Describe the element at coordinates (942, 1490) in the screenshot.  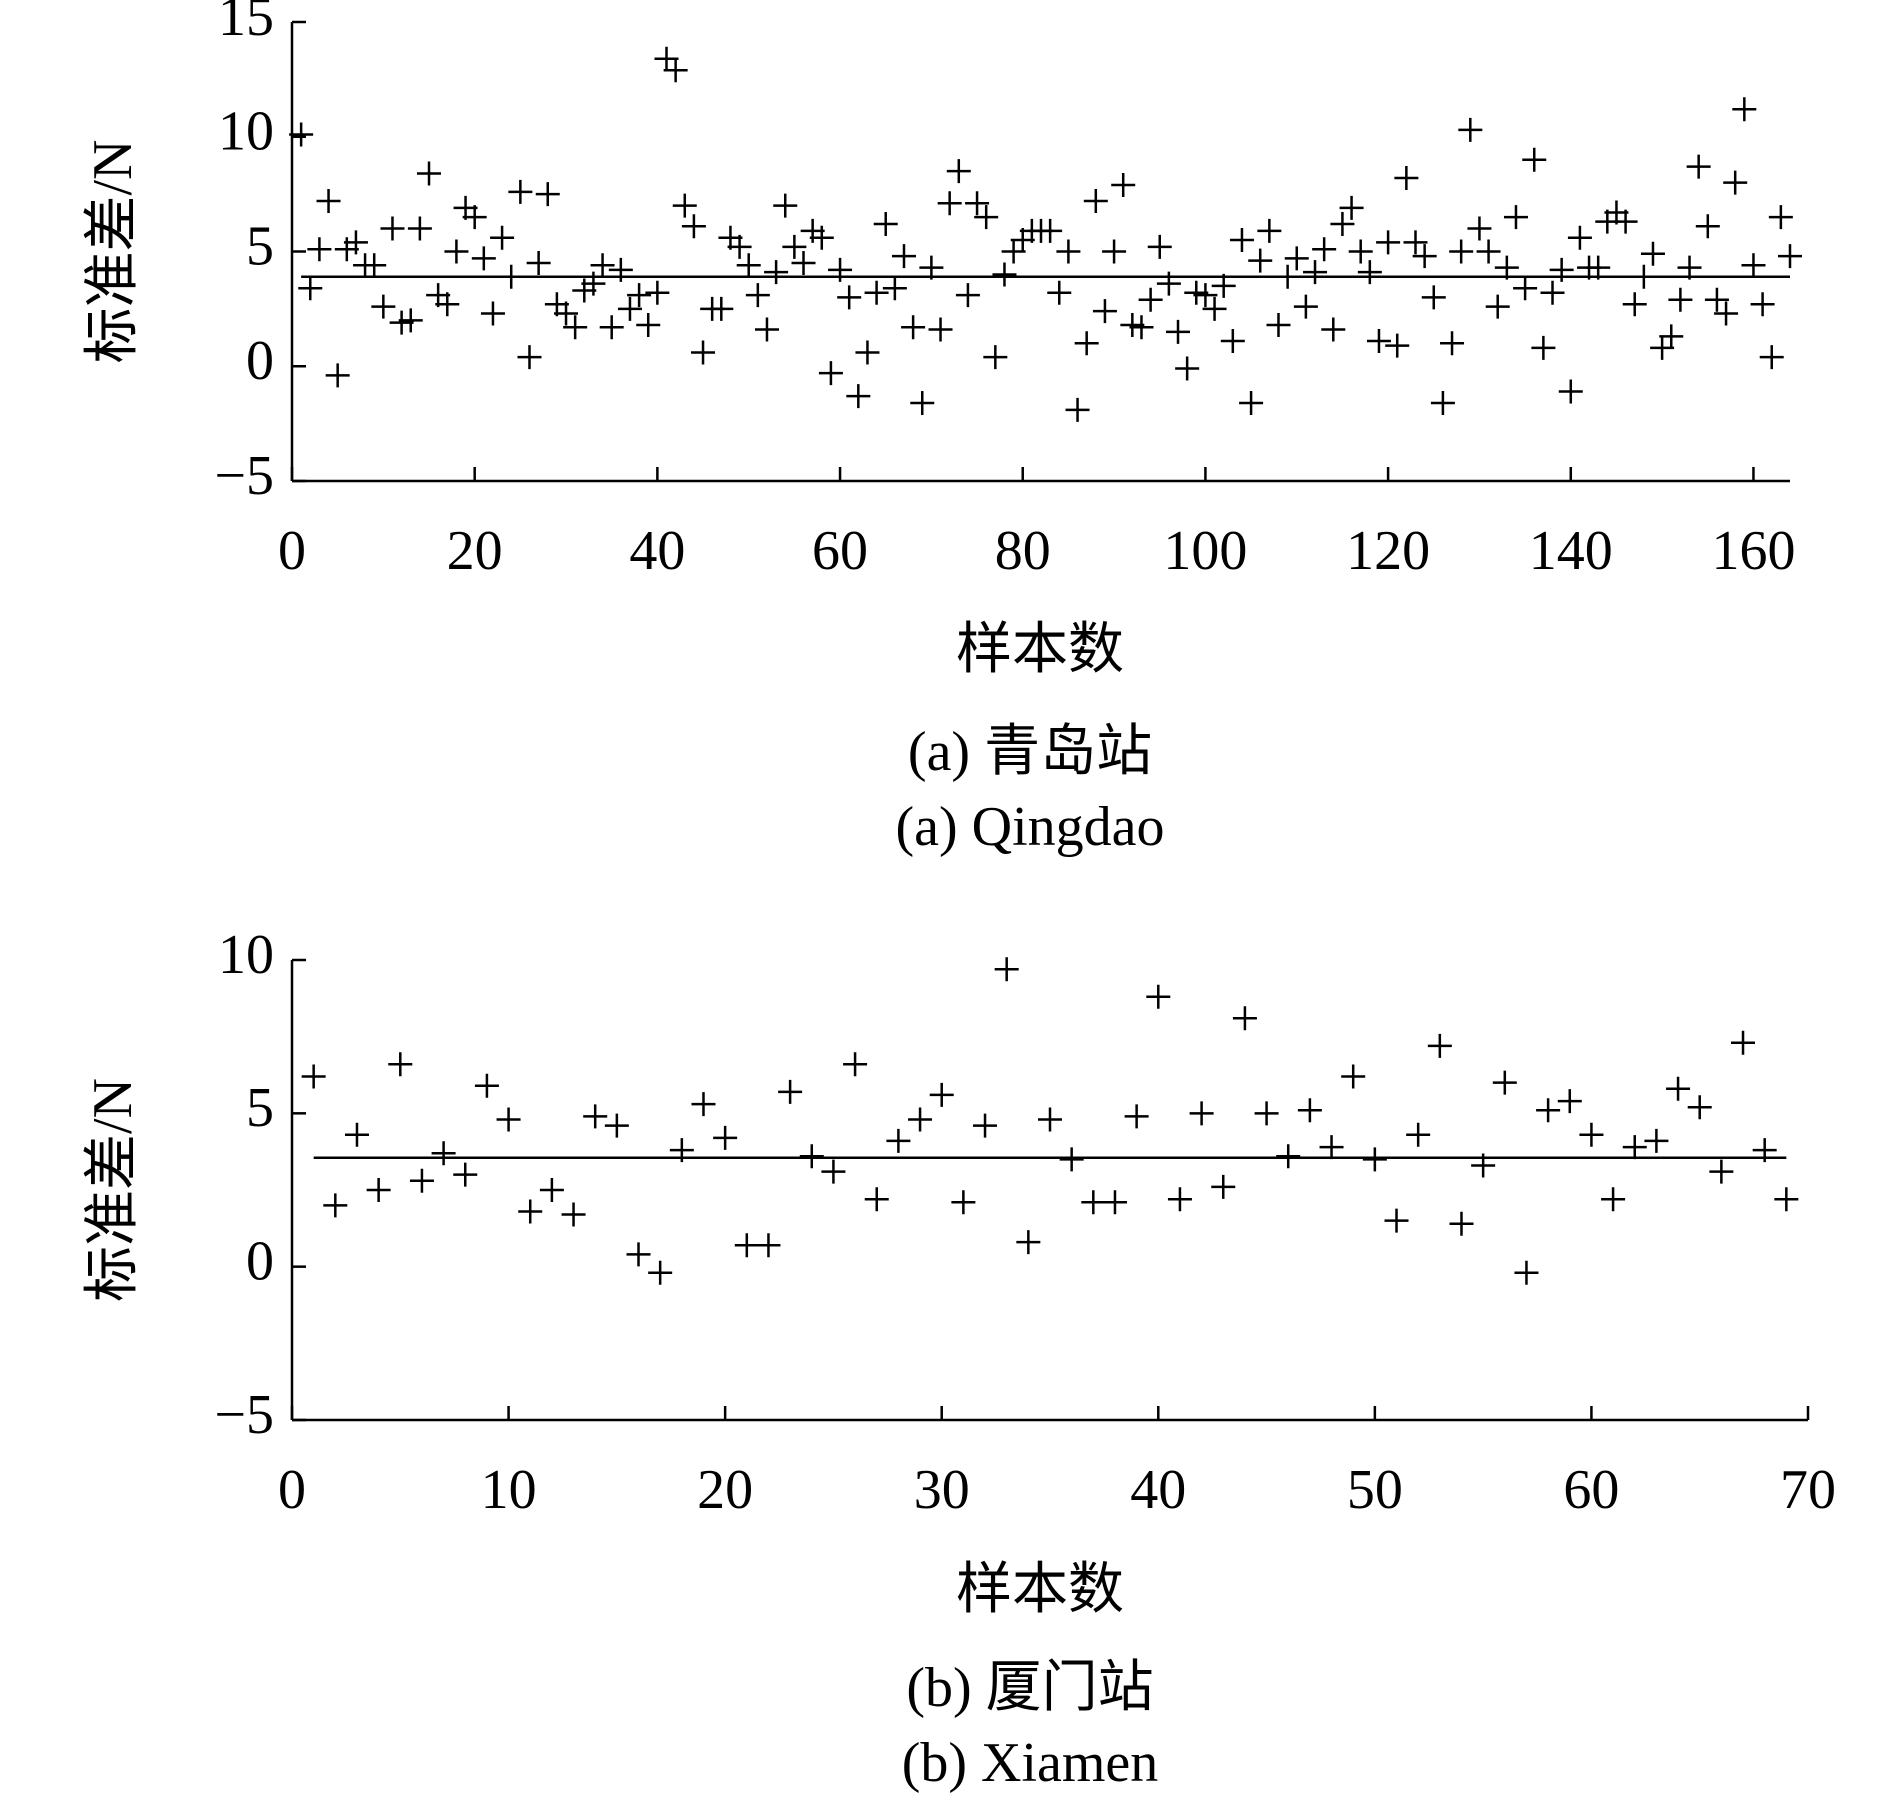
I see `x-tick-label: 30` at that location.